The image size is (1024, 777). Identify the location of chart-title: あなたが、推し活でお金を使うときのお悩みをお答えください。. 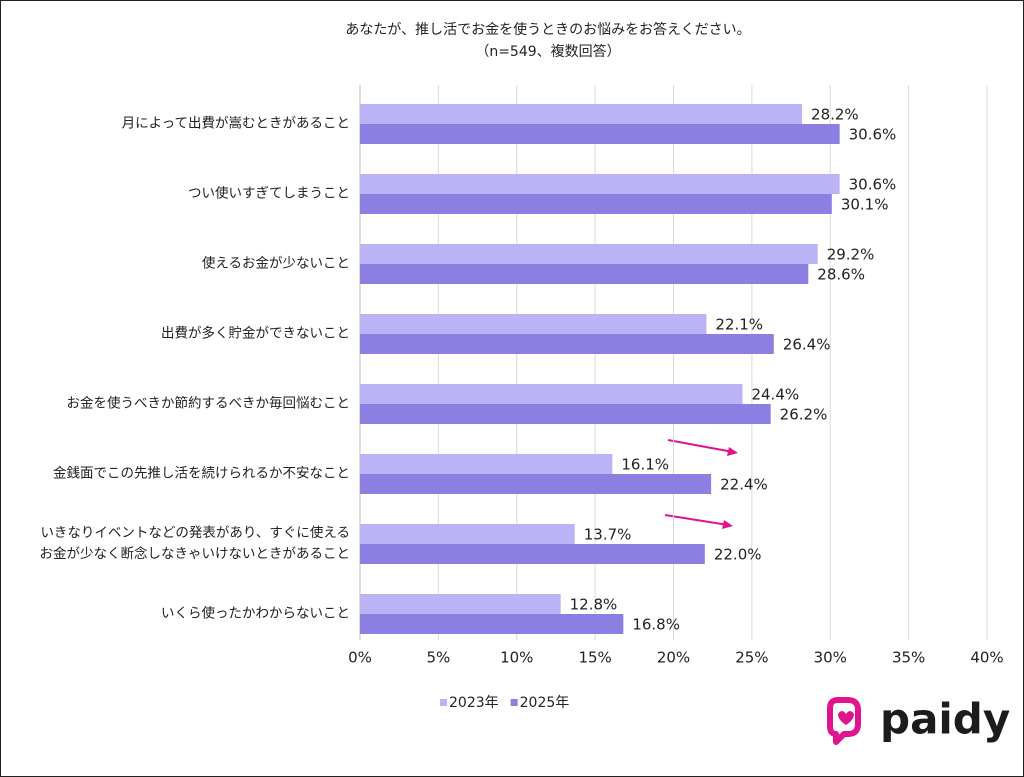
(547, 29).